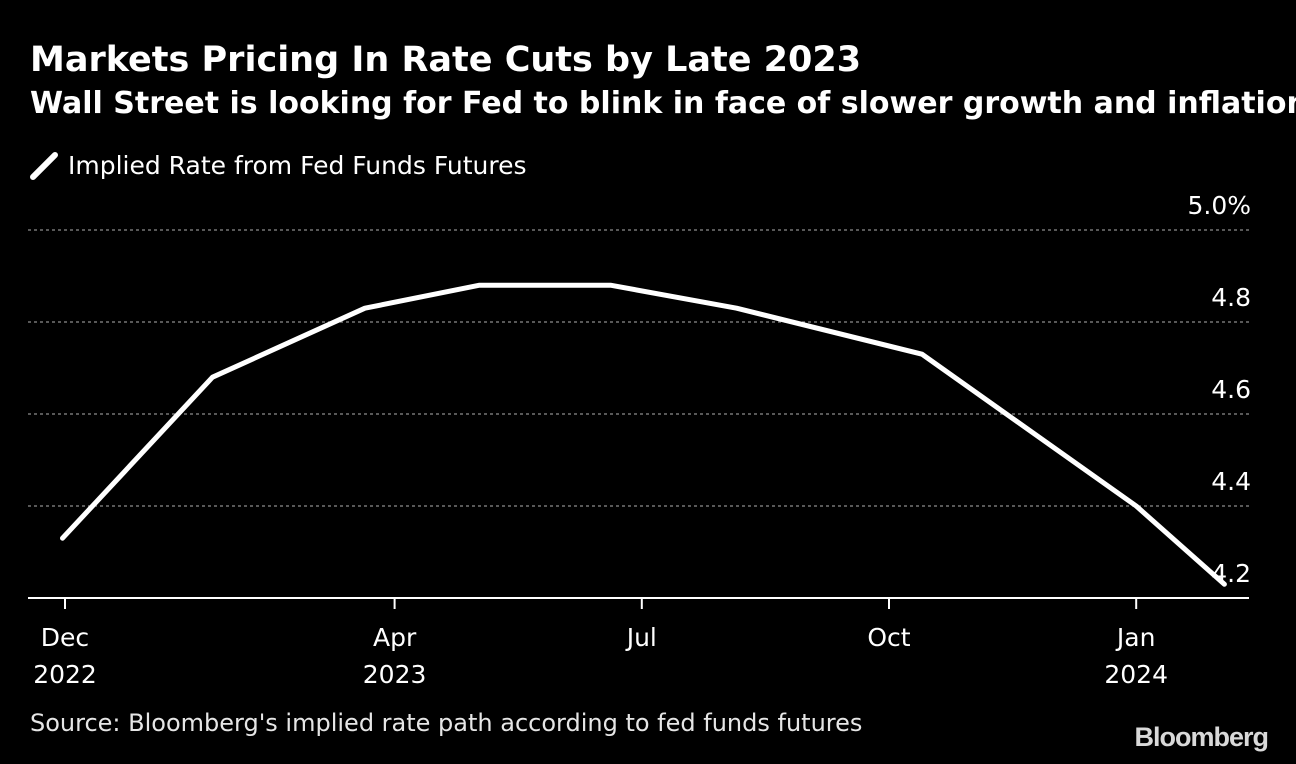 The height and width of the screenshot is (764, 1296). I want to click on x-tick-label: Jul, so click(641, 637).